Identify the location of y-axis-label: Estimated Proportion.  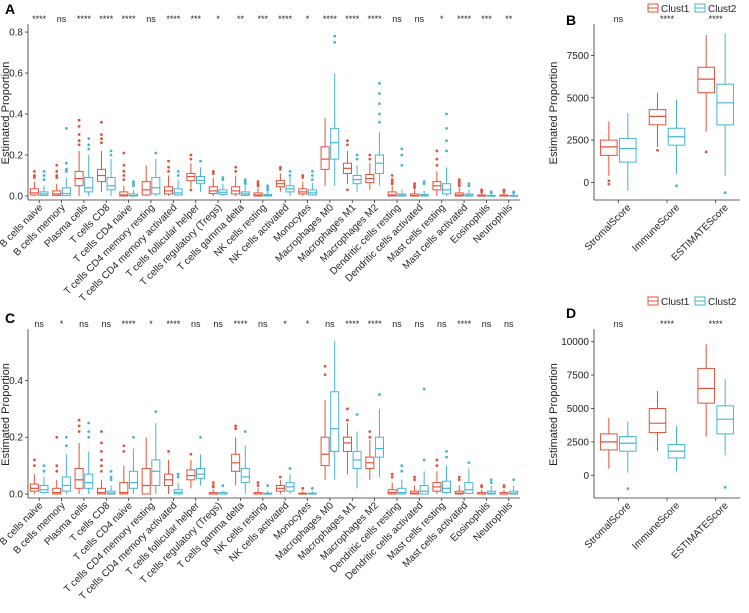
(6, 113).